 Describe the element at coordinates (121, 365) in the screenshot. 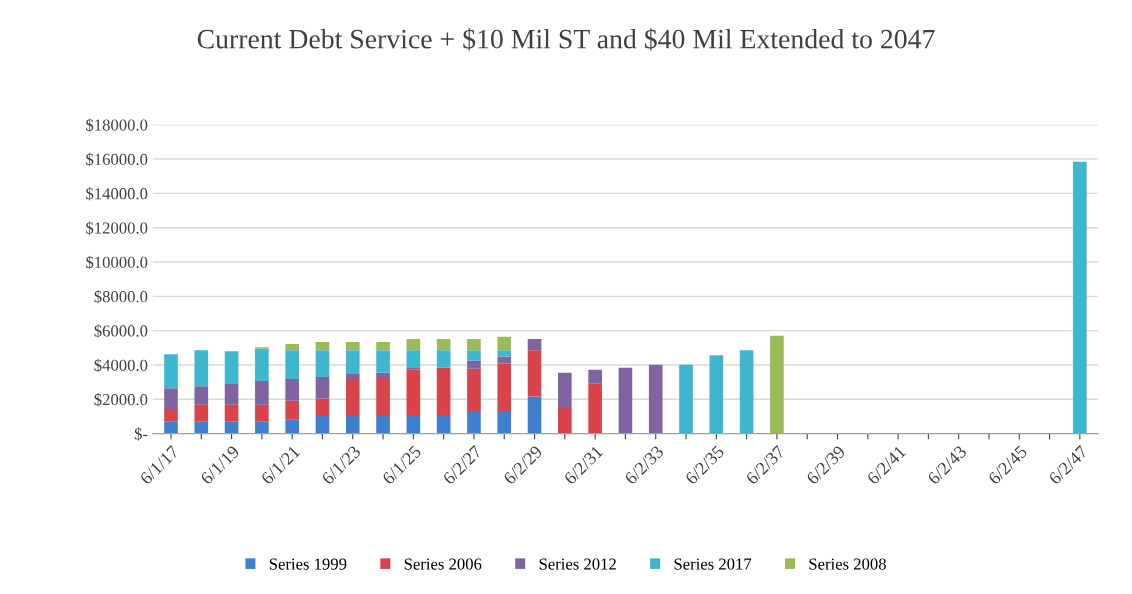

I see `y-tick-label: $4000.0` at that location.